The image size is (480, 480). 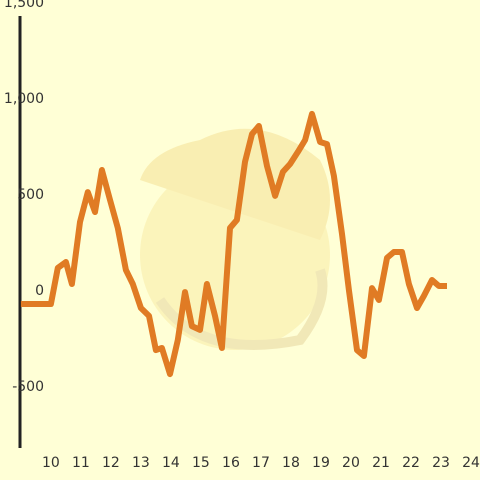 I want to click on x-tick-label: 20, so click(x=351, y=463).